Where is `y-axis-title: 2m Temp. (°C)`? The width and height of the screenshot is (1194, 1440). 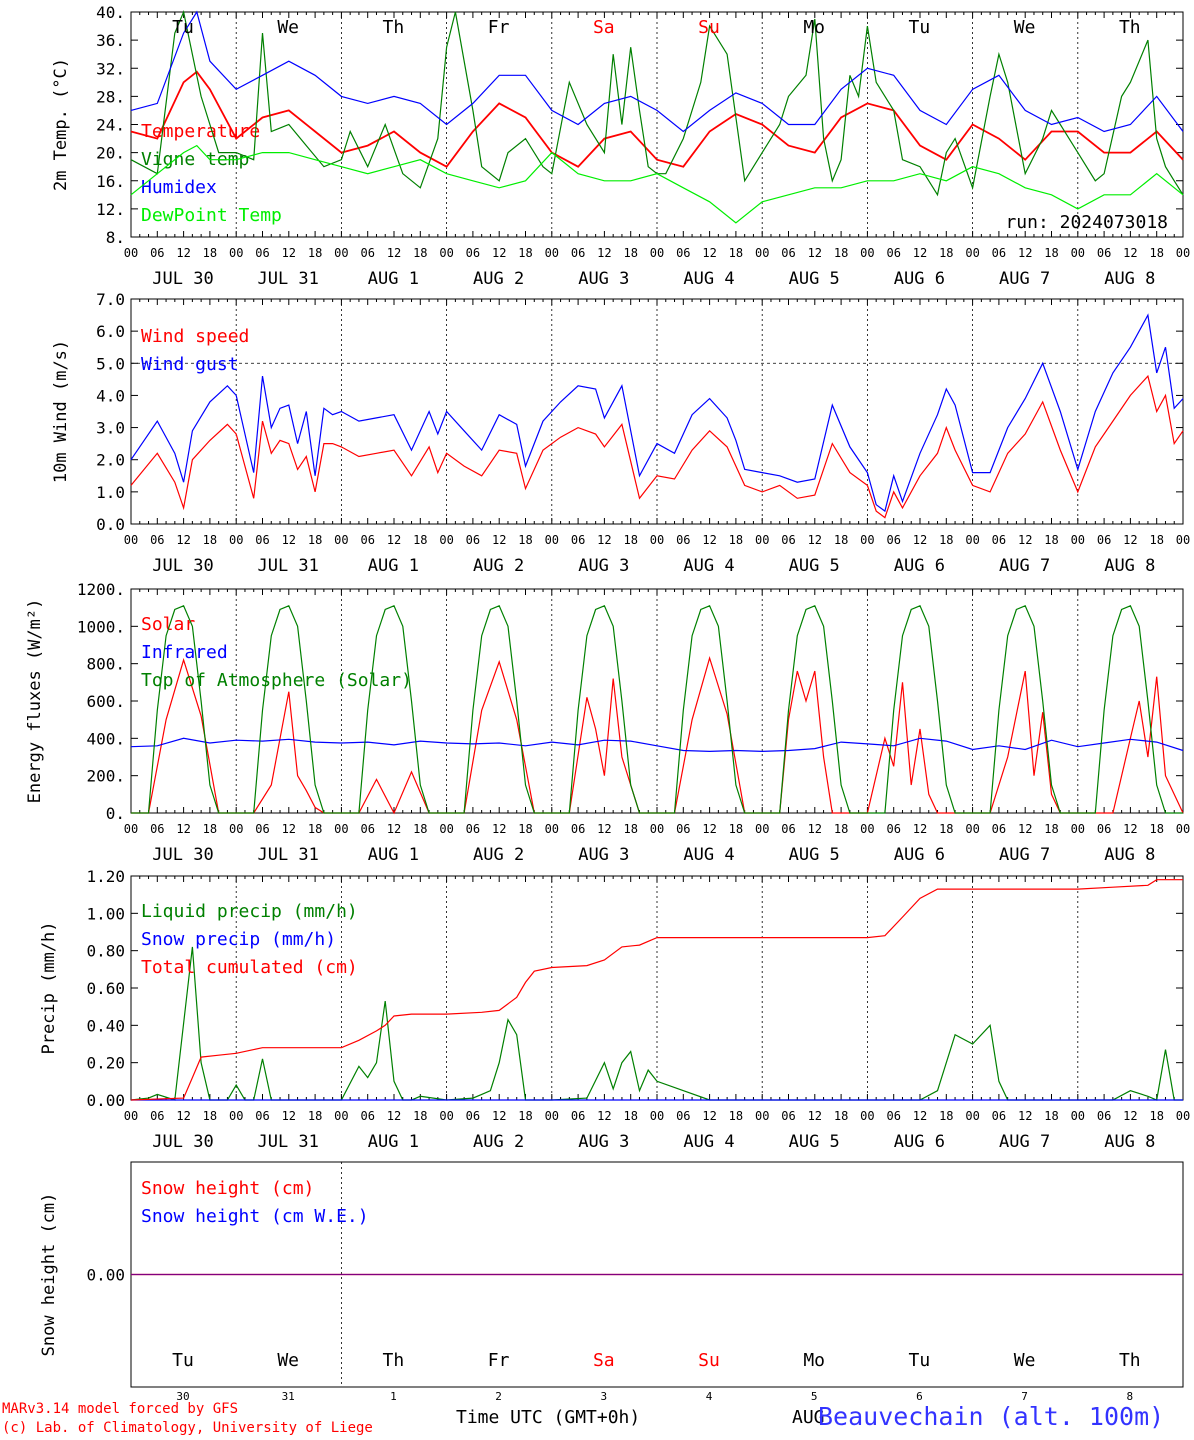 y-axis-title: 2m Temp. (°C) is located at coordinates (61, 124).